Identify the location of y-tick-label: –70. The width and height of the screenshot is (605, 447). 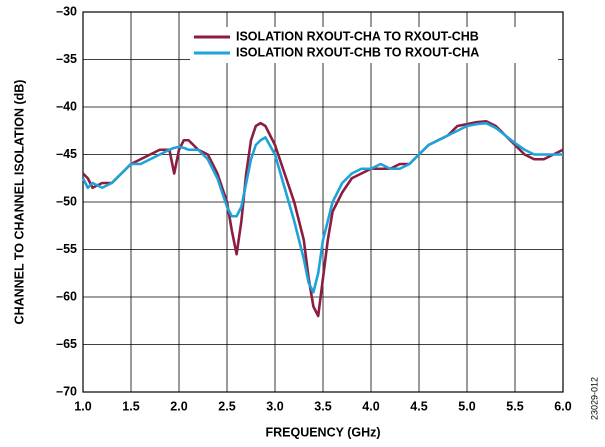
(66, 391).